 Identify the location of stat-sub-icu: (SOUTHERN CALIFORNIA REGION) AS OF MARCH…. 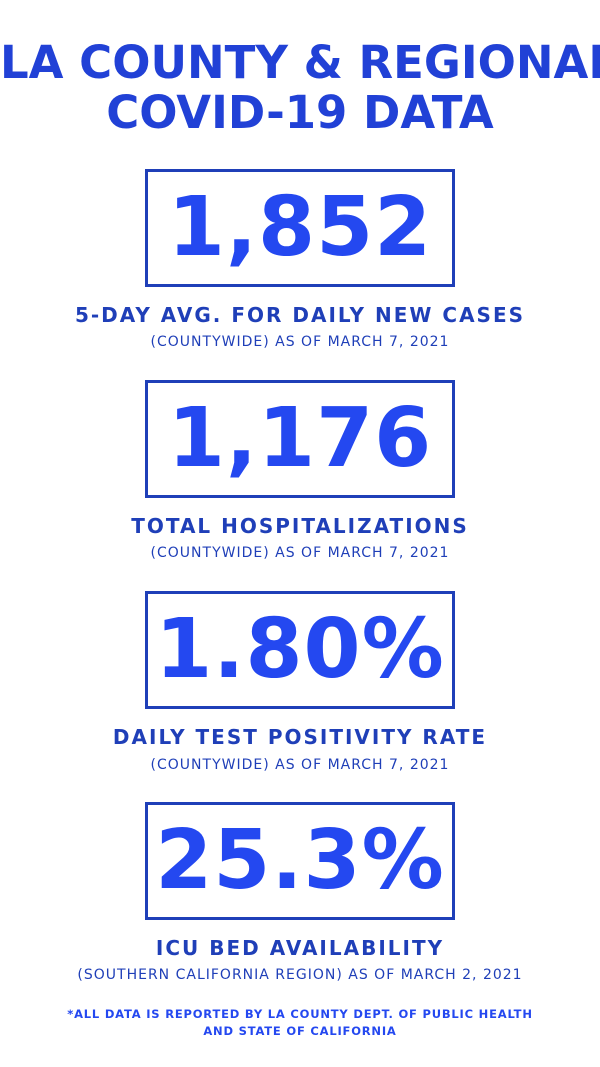
(300, 975).